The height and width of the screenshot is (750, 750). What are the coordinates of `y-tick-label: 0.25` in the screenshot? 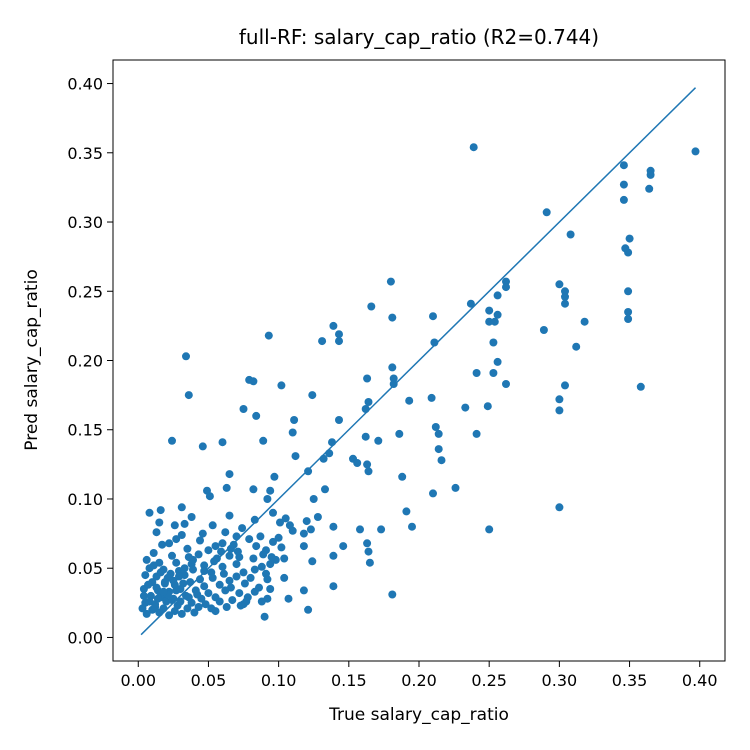 It's located at (85, 291).